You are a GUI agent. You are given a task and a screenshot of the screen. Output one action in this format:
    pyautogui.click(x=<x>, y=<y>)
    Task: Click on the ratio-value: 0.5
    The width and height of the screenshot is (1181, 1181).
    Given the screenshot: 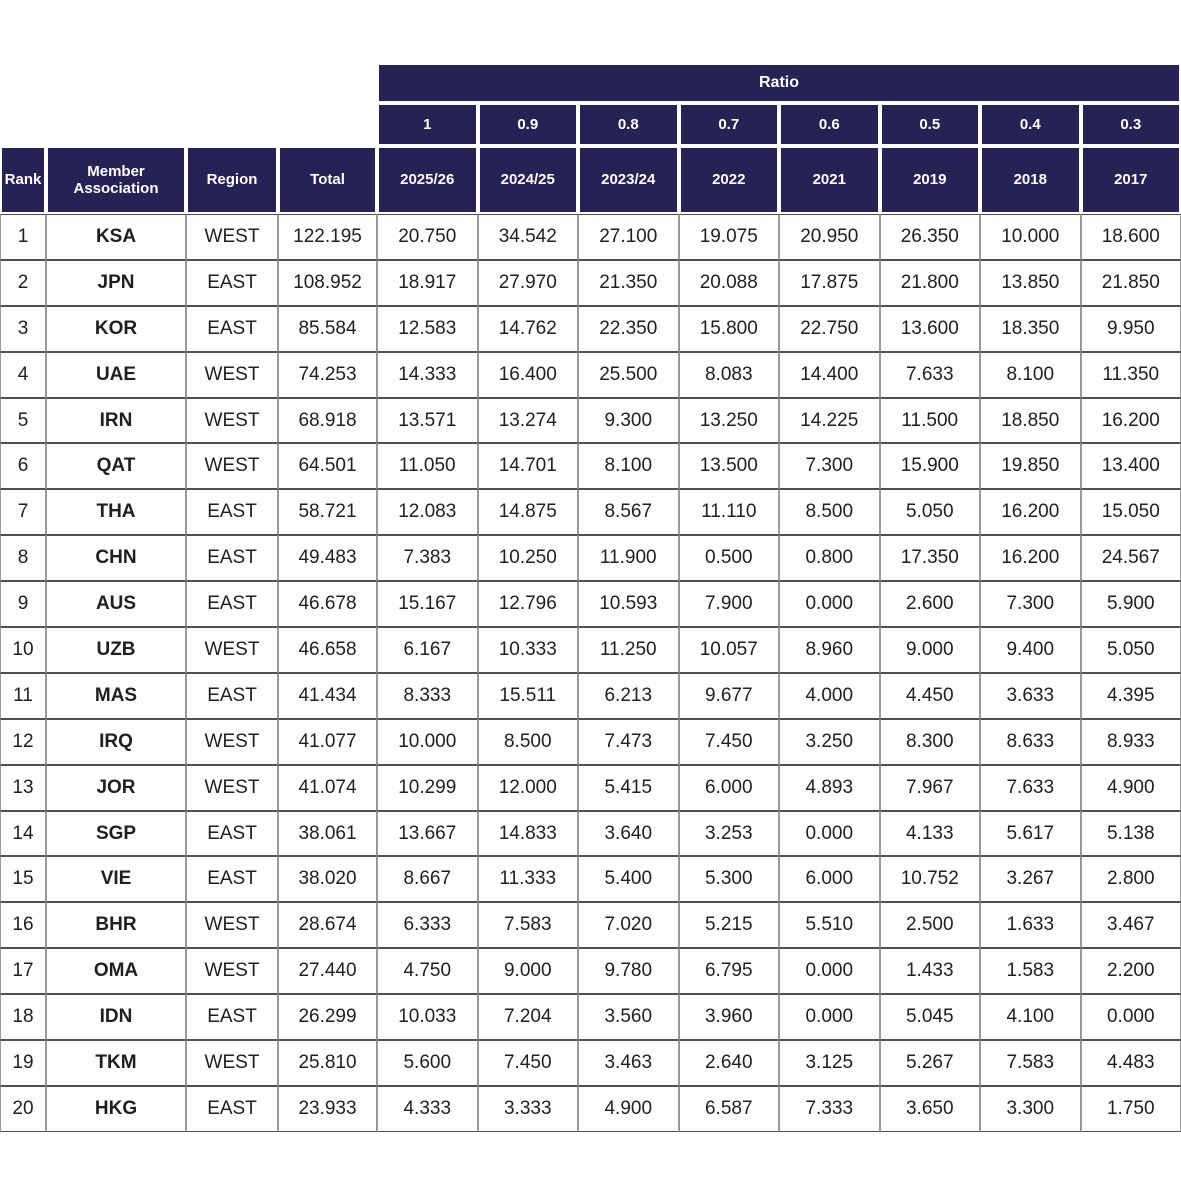 What is the action you would take?
    pyautogui.click(x=929, y=124)
    